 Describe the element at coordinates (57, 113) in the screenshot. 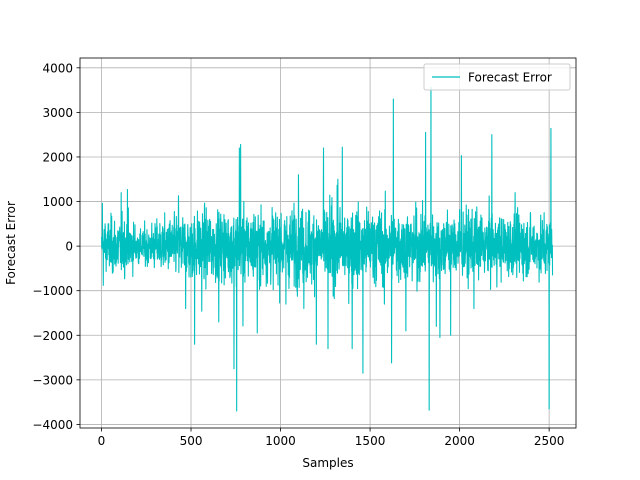

I see `y-tick-label: 3000` at that location.